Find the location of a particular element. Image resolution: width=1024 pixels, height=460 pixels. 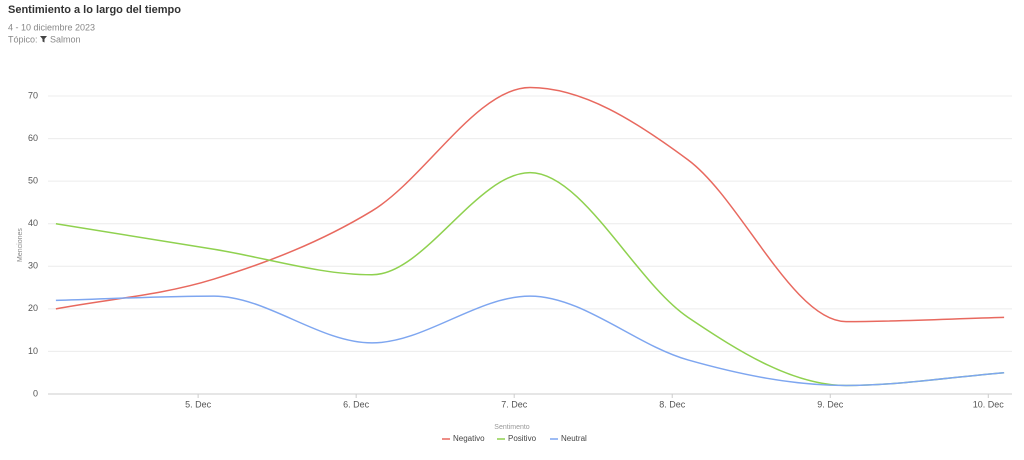

filter-icon is located at coordinates (43, 39).